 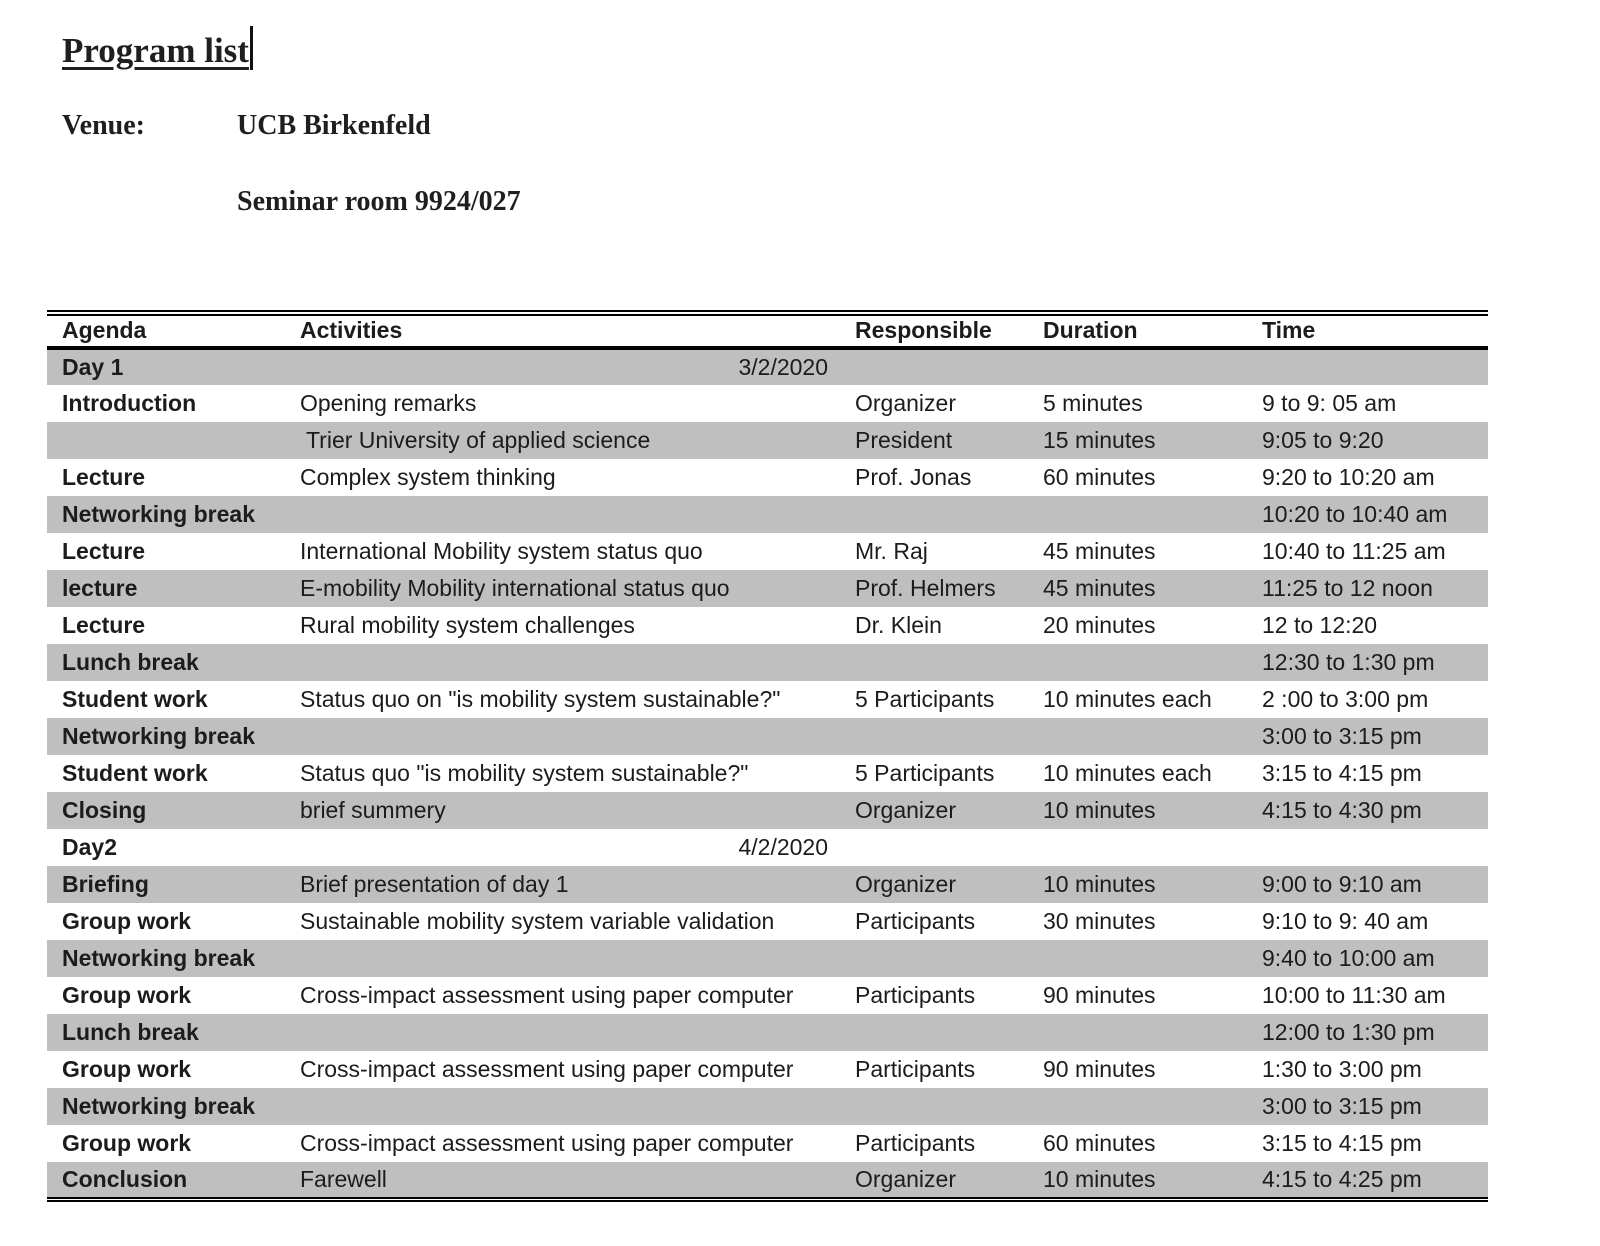 I want to click on venue-room: Seminar room 9924/027, so click(x=379, y=201).